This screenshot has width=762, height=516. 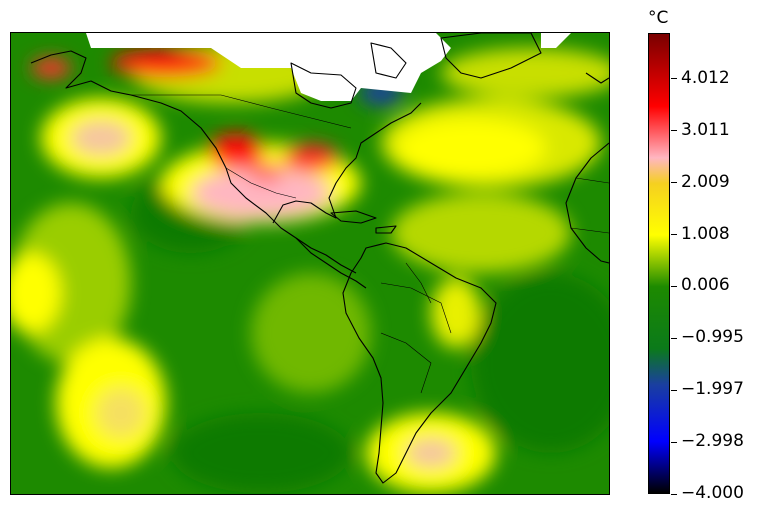 I want to click on colorbar-unit: °C, so click(x=658, y=18).